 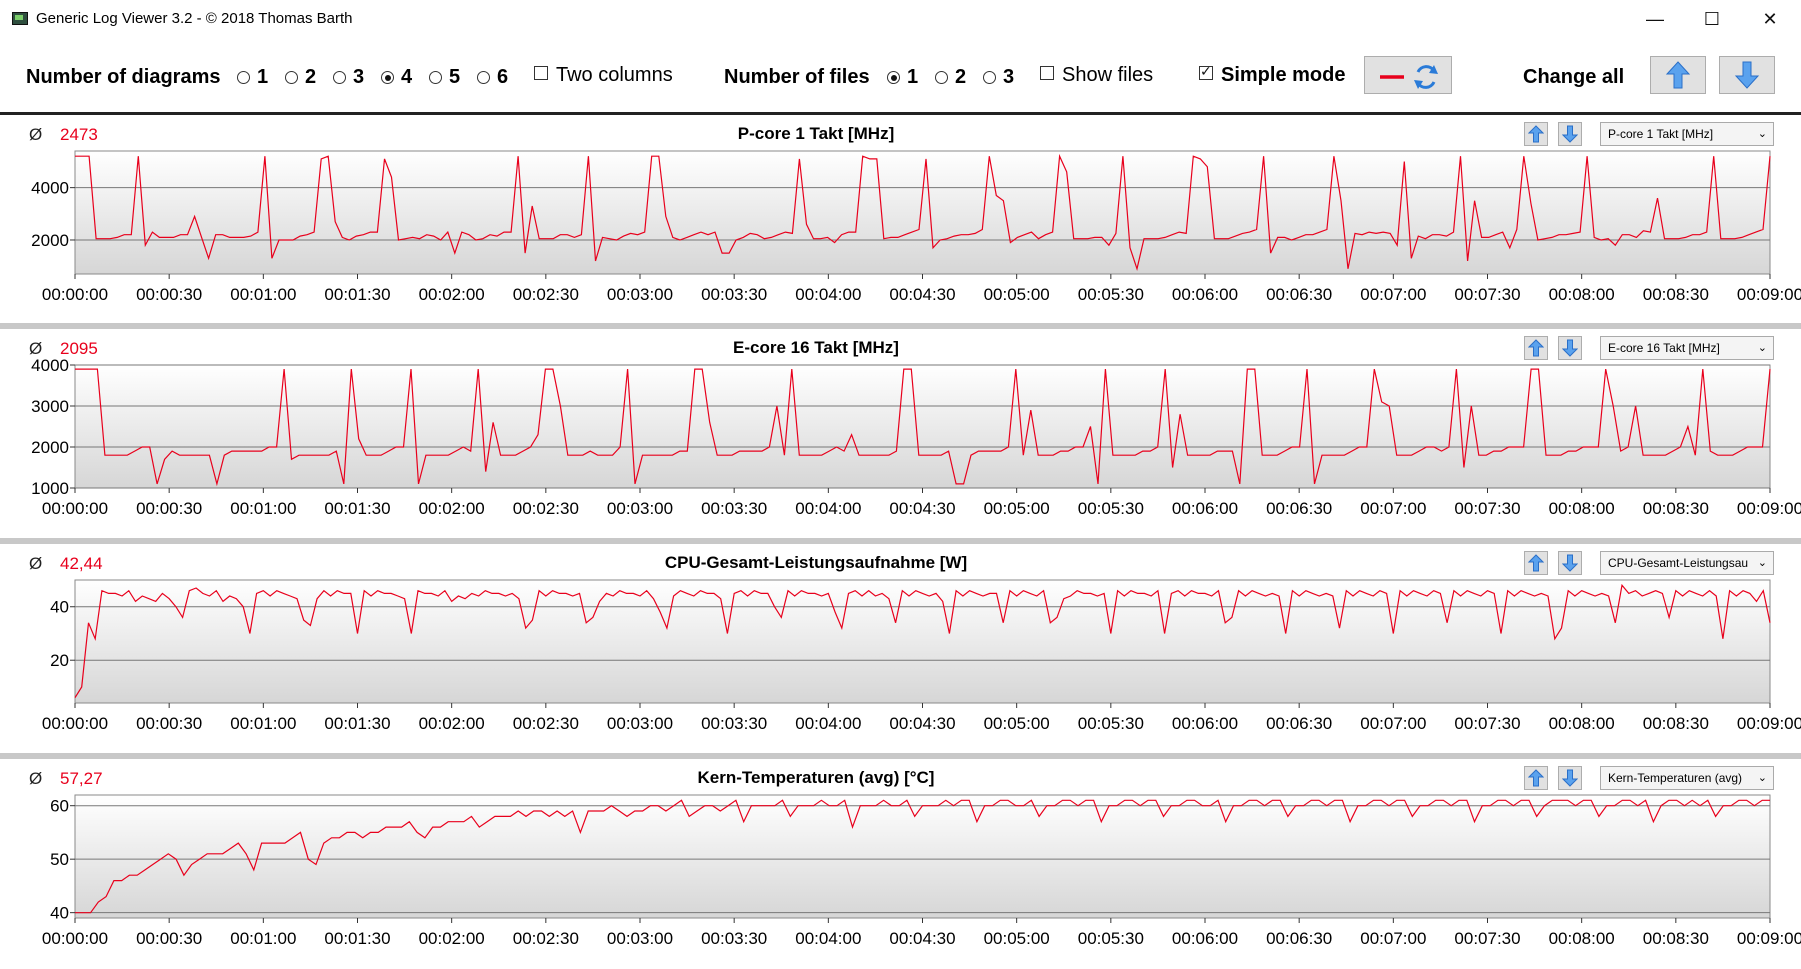 I want to click on diagrams-radio-3: 3, so click(x=348, y=77).